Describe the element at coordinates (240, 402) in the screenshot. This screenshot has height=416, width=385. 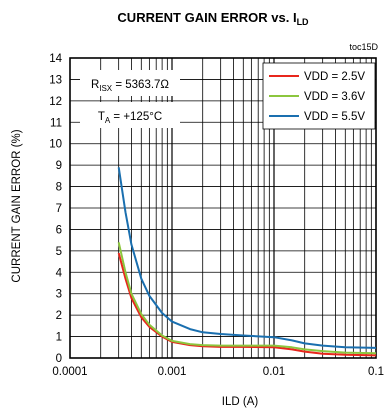
I see `x-axis-label: ILD (A)` at that location.